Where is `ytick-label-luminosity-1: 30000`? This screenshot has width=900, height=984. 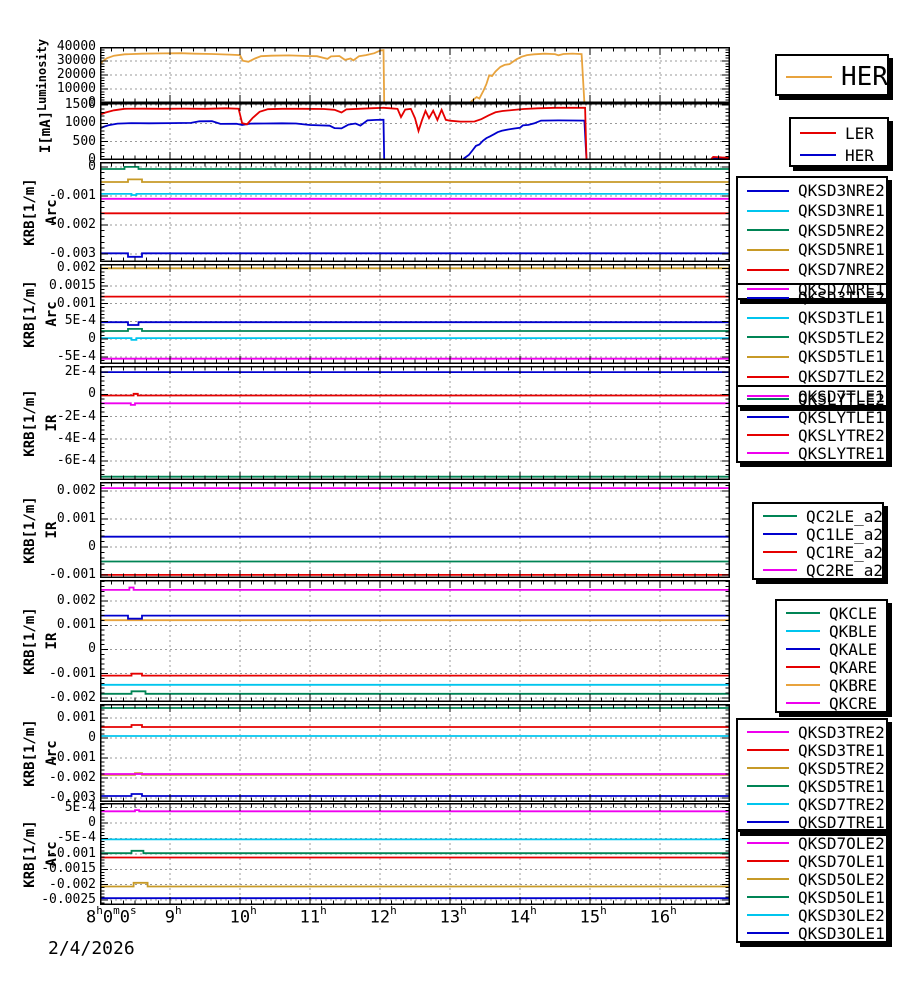 ytick-label-luminosity-1: 30000 is located at coordinates (76, 60).